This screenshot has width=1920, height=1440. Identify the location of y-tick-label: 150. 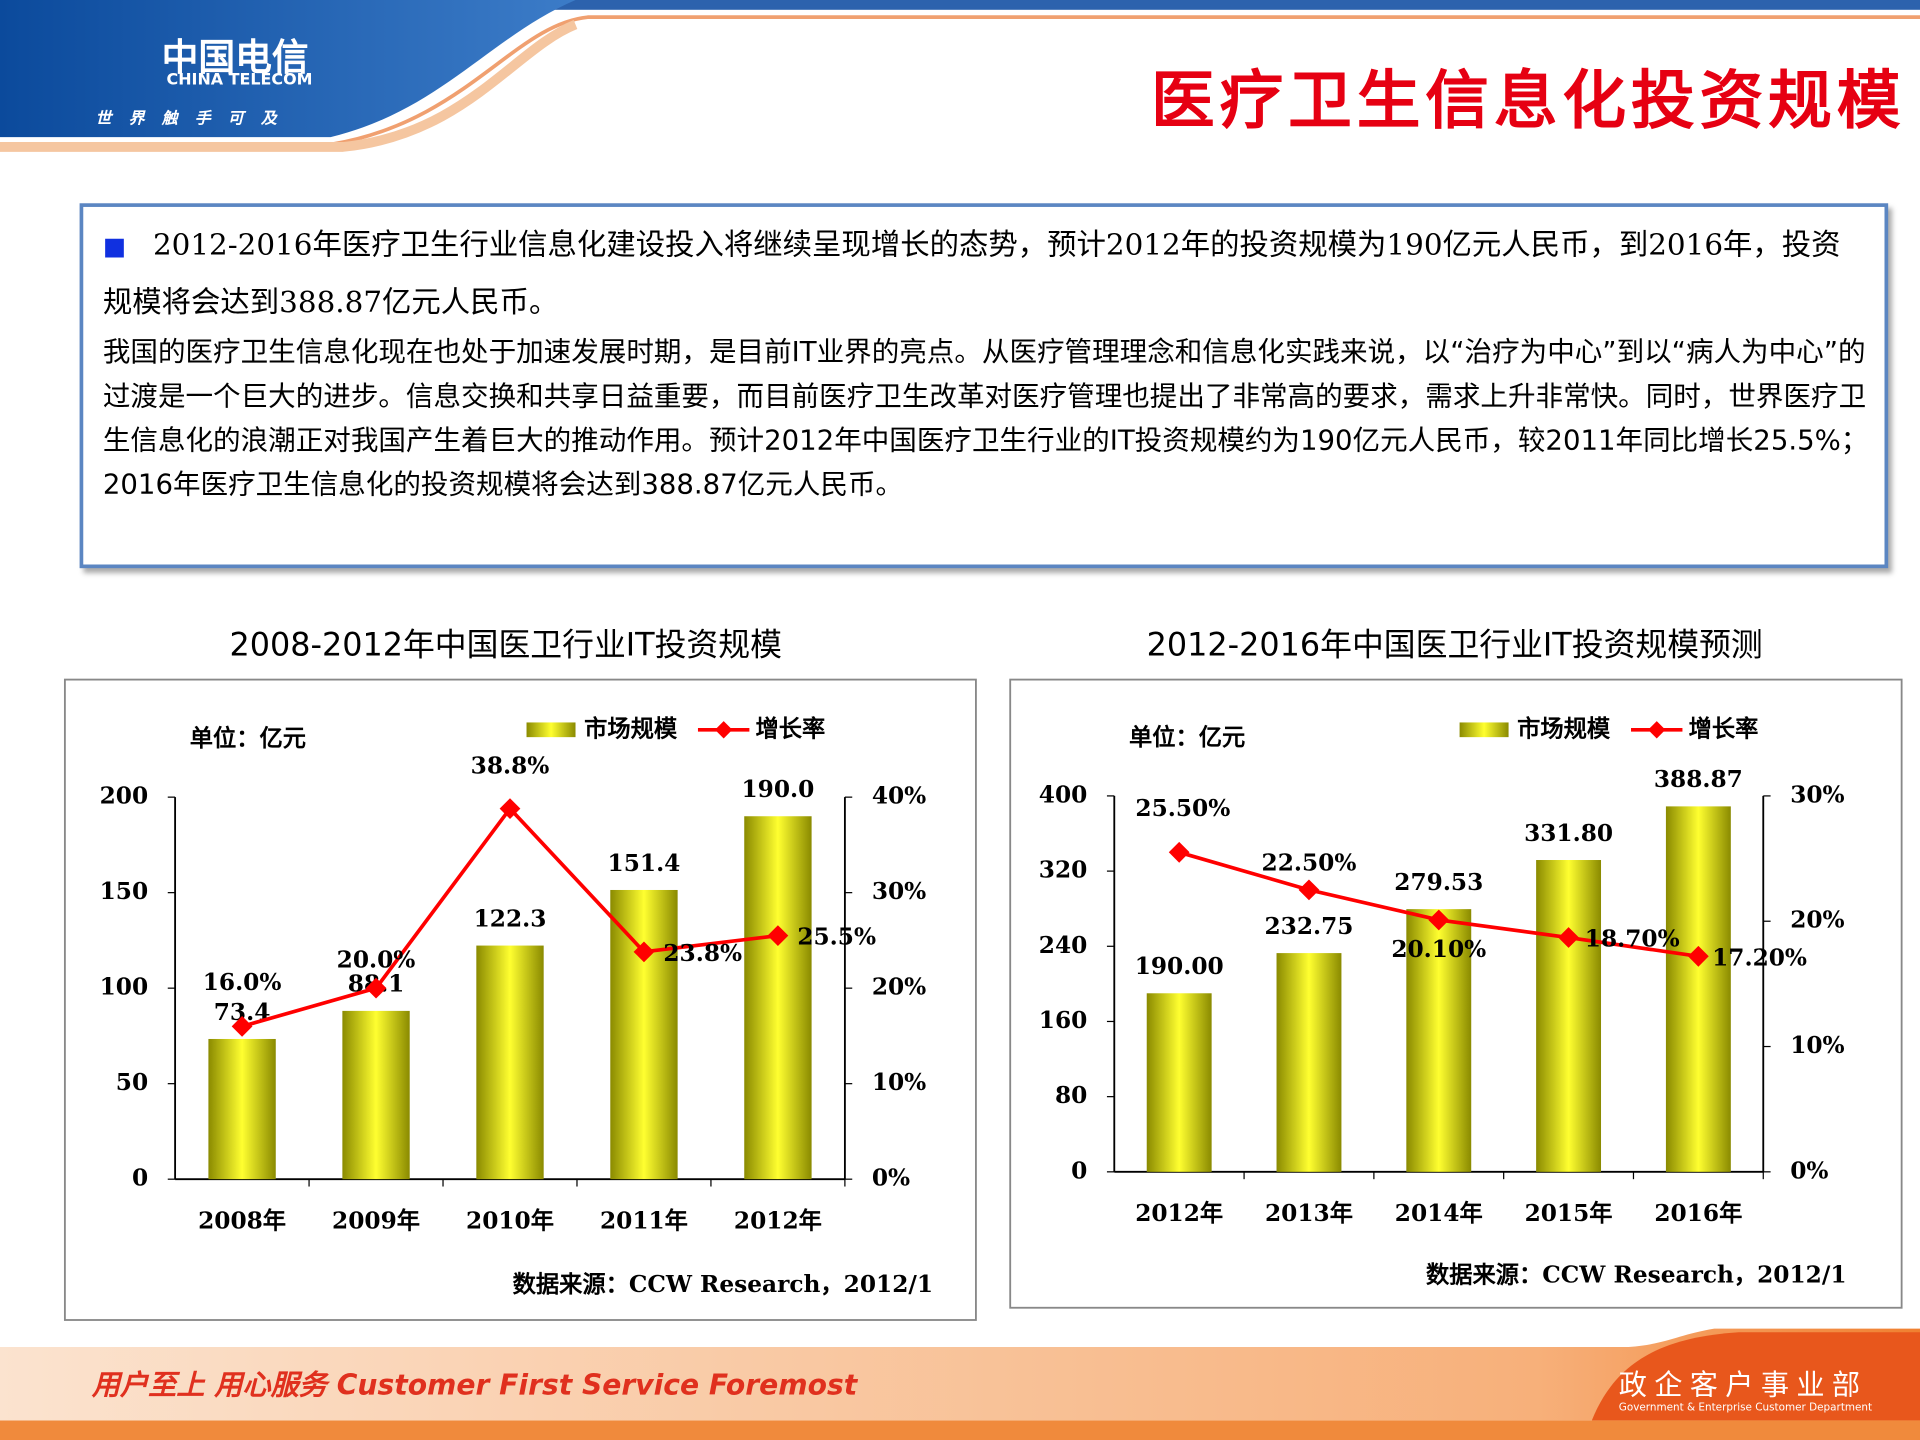
(124, 891).